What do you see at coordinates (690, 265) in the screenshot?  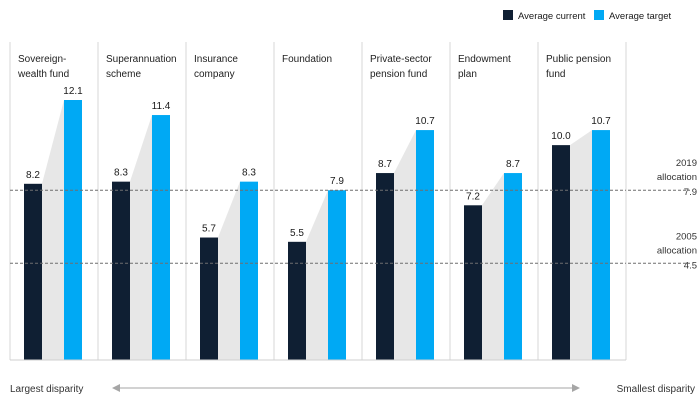 I see `reference-label-1-2: 4.5` at bounding box center [690, 265].